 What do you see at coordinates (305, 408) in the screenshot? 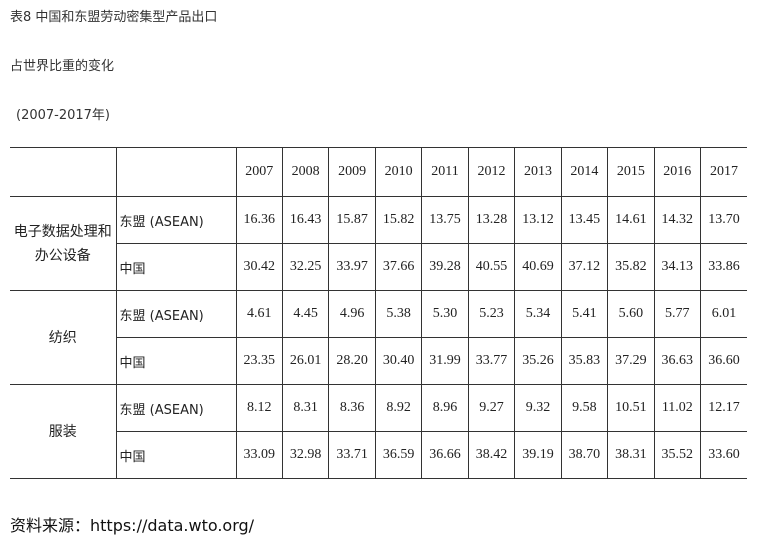
I see `value-cell: 8.31` at bounding box center [305, 408].